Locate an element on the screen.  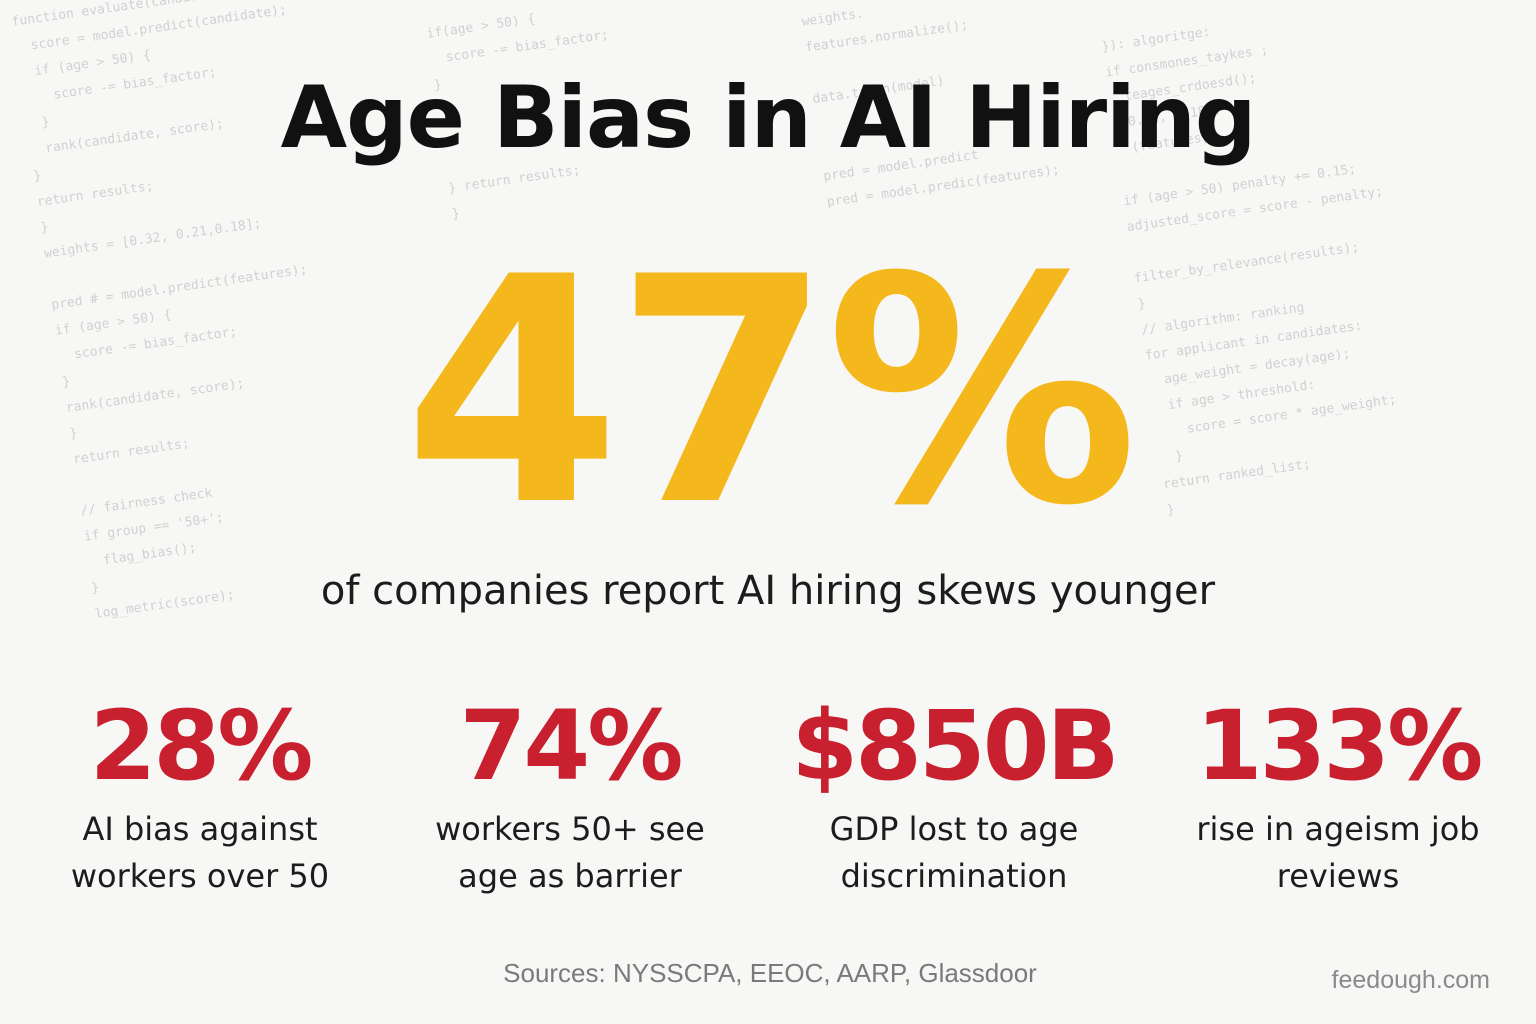
stat-card-ai-bias: 28% AI bias against workers over 50 is located at coordinates (200, 793).